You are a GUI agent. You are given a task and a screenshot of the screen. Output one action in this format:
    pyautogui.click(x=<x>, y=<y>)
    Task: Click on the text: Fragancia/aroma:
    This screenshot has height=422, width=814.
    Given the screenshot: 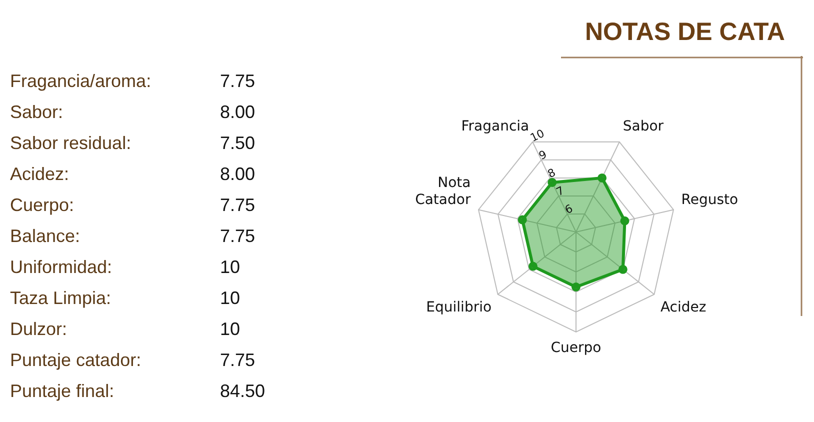 What is the action you would take?
    pyautogui.click(x=81, y=81)
    